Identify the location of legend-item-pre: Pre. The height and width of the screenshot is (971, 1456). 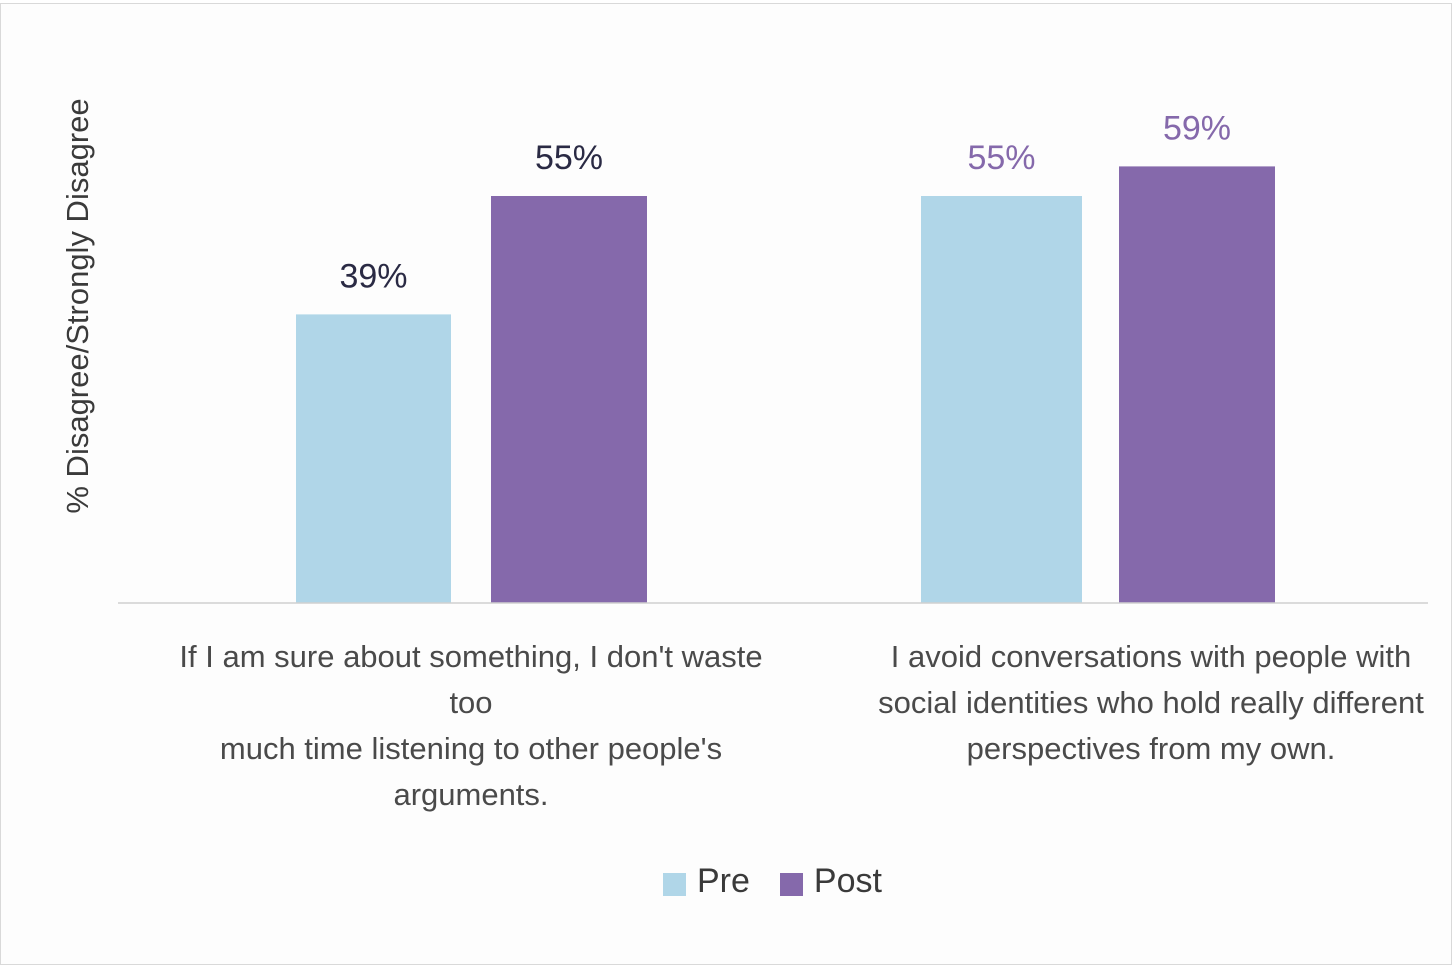
(706, 881).